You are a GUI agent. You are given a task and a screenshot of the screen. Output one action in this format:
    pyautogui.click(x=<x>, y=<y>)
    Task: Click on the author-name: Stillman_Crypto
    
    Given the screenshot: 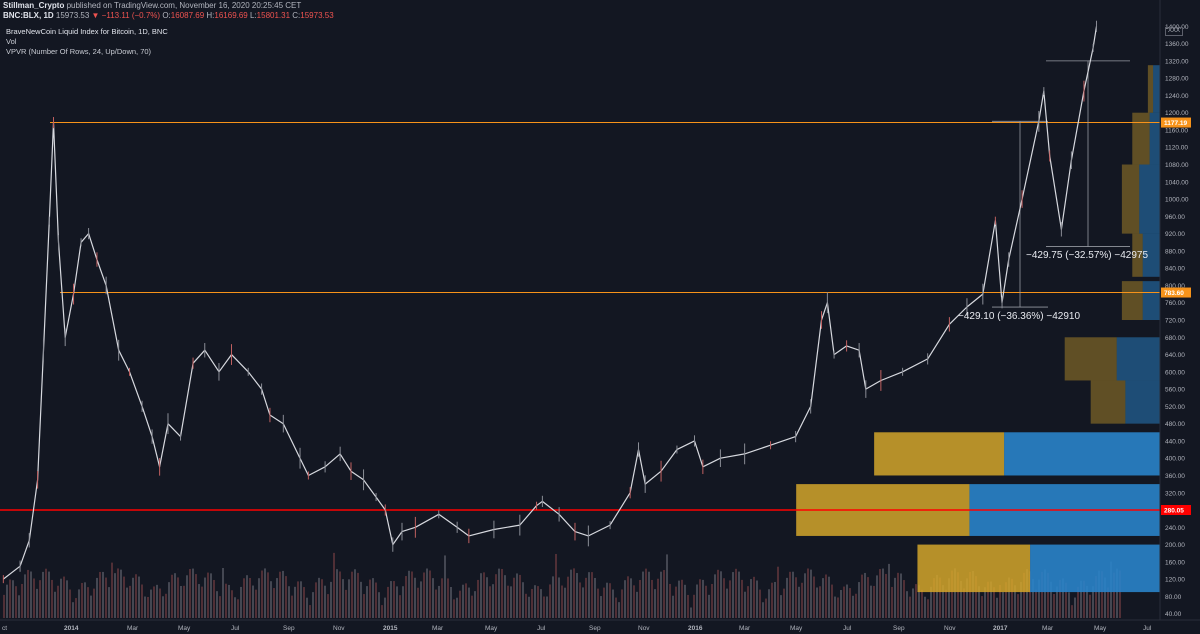 What is the action you would take?
    pyautogui.click(x=34, y=5)
    